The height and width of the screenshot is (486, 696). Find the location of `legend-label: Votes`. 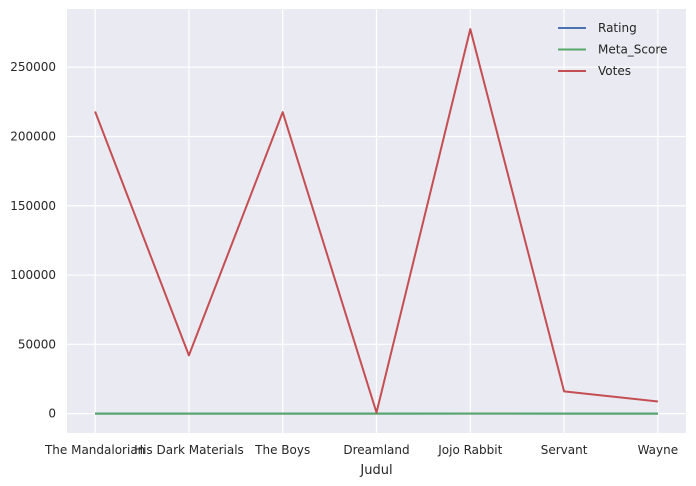

legend-label: Votes is located at coordinates (614, 71).